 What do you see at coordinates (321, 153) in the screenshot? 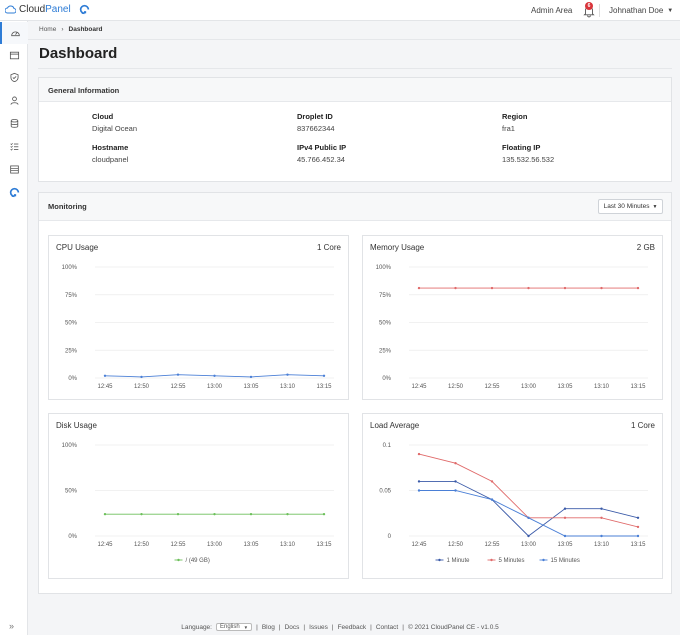
I see `info-ipv4: IPv4 Public IP 45.766.452.34` at bounding box center [321, 153].